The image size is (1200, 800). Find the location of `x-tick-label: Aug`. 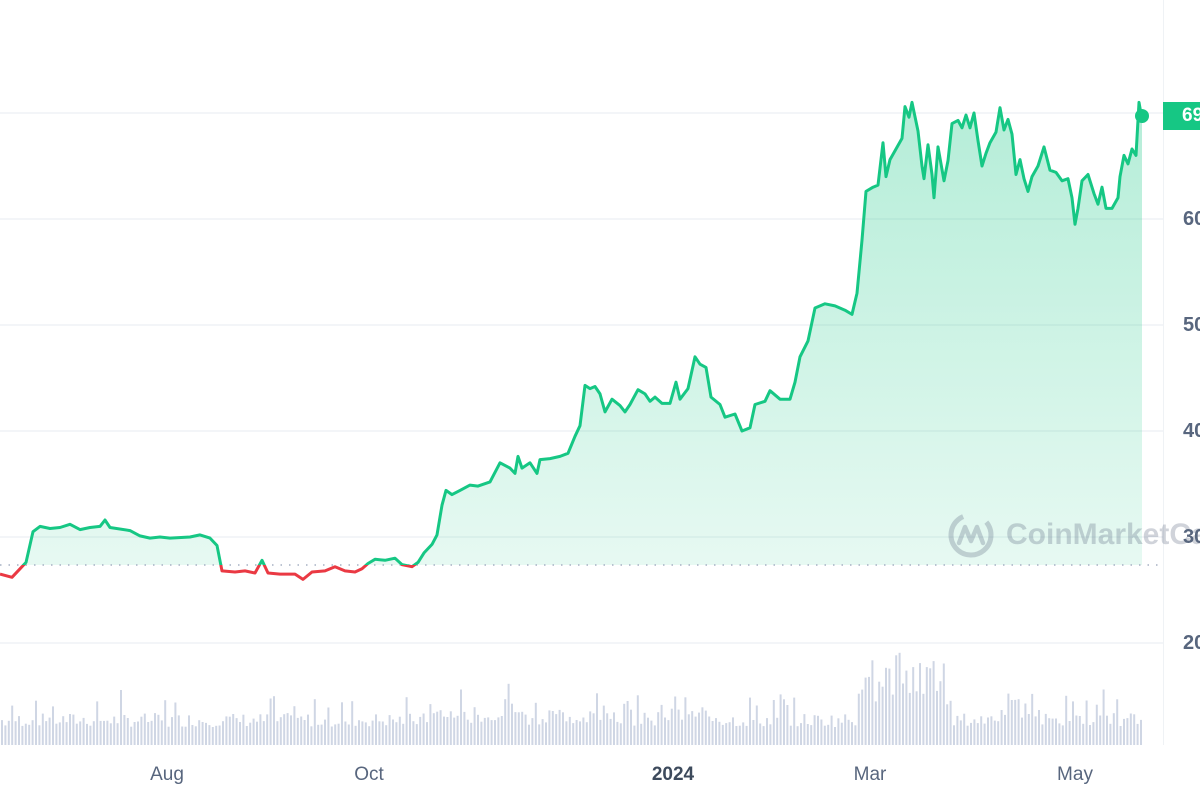

x-tick-label: Aug is located at coordinates (167, 774).